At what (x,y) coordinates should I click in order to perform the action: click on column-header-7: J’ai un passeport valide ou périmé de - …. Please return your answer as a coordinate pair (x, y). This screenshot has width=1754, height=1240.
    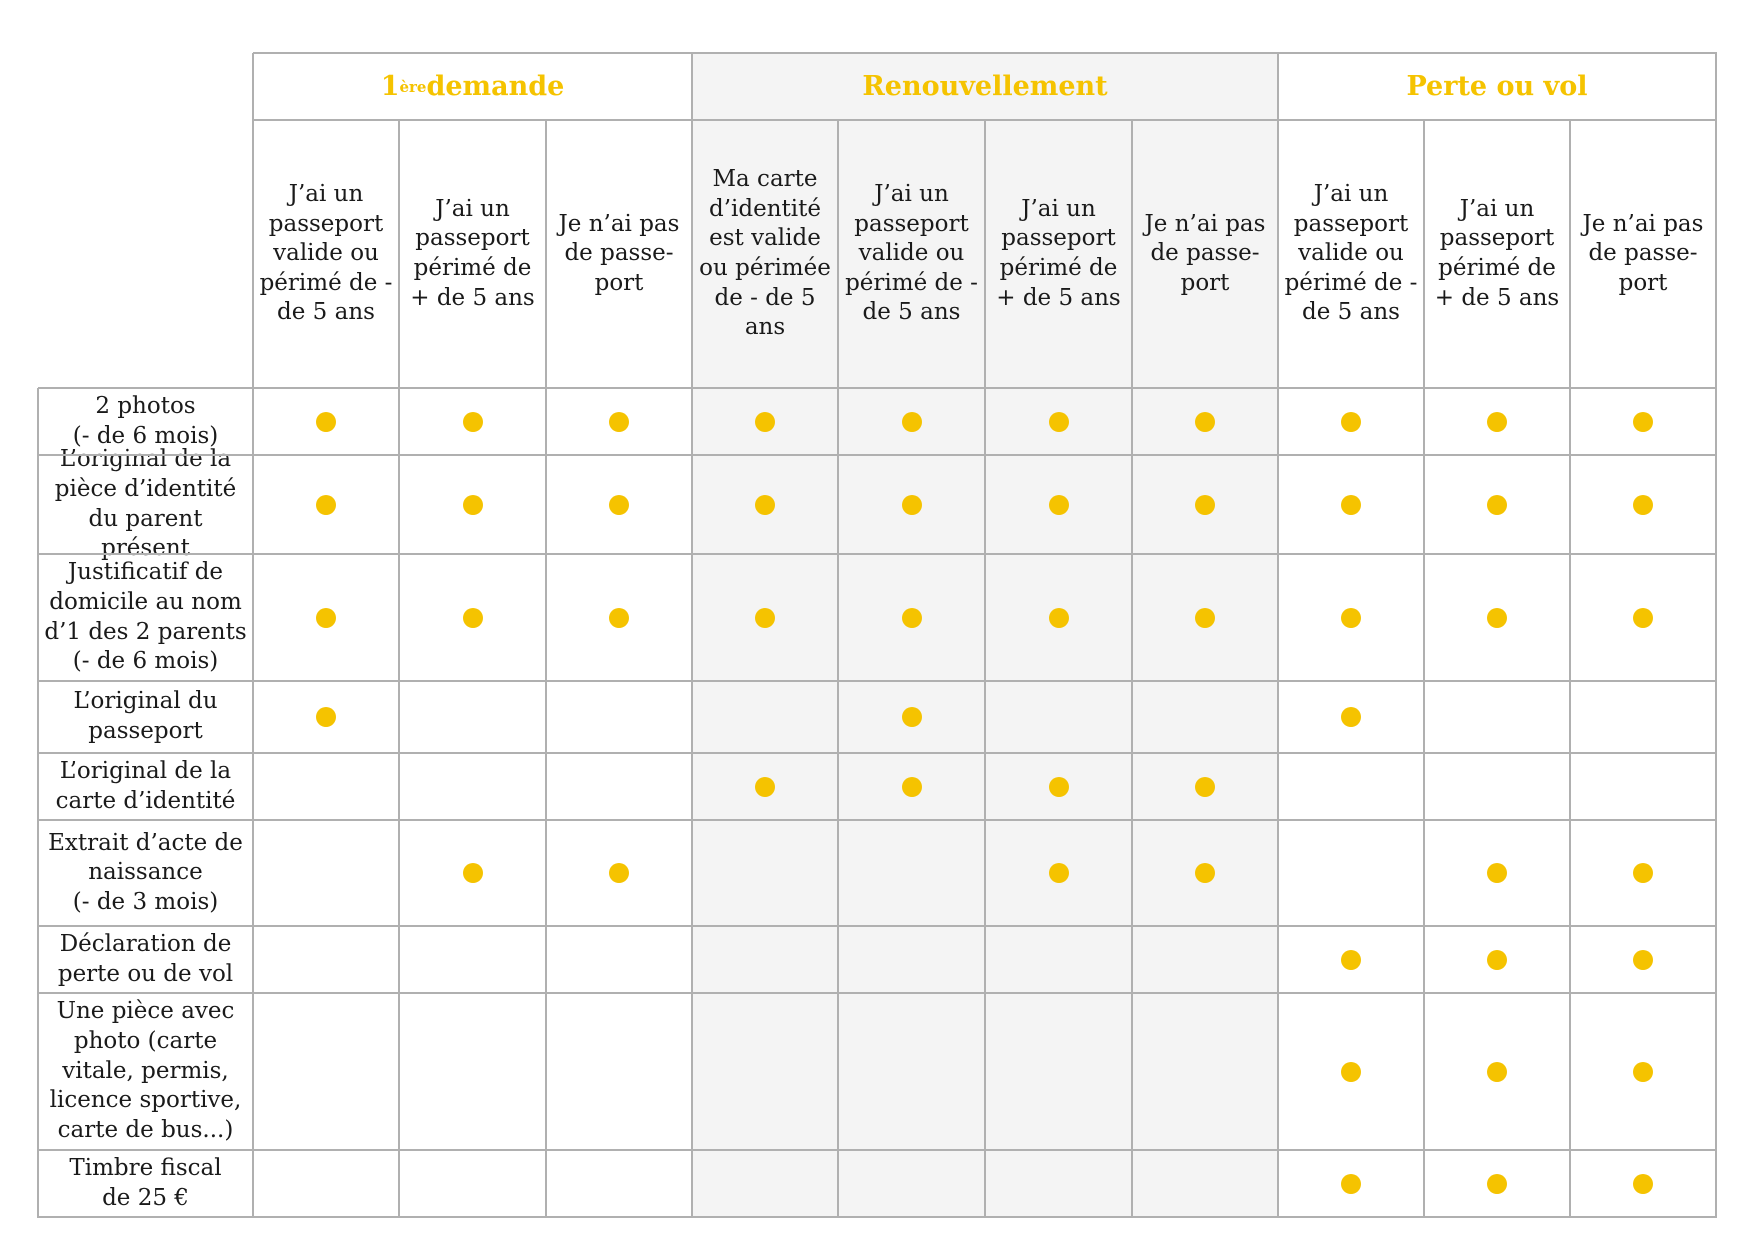
    Looking at the image, I should click on (1351, 253).